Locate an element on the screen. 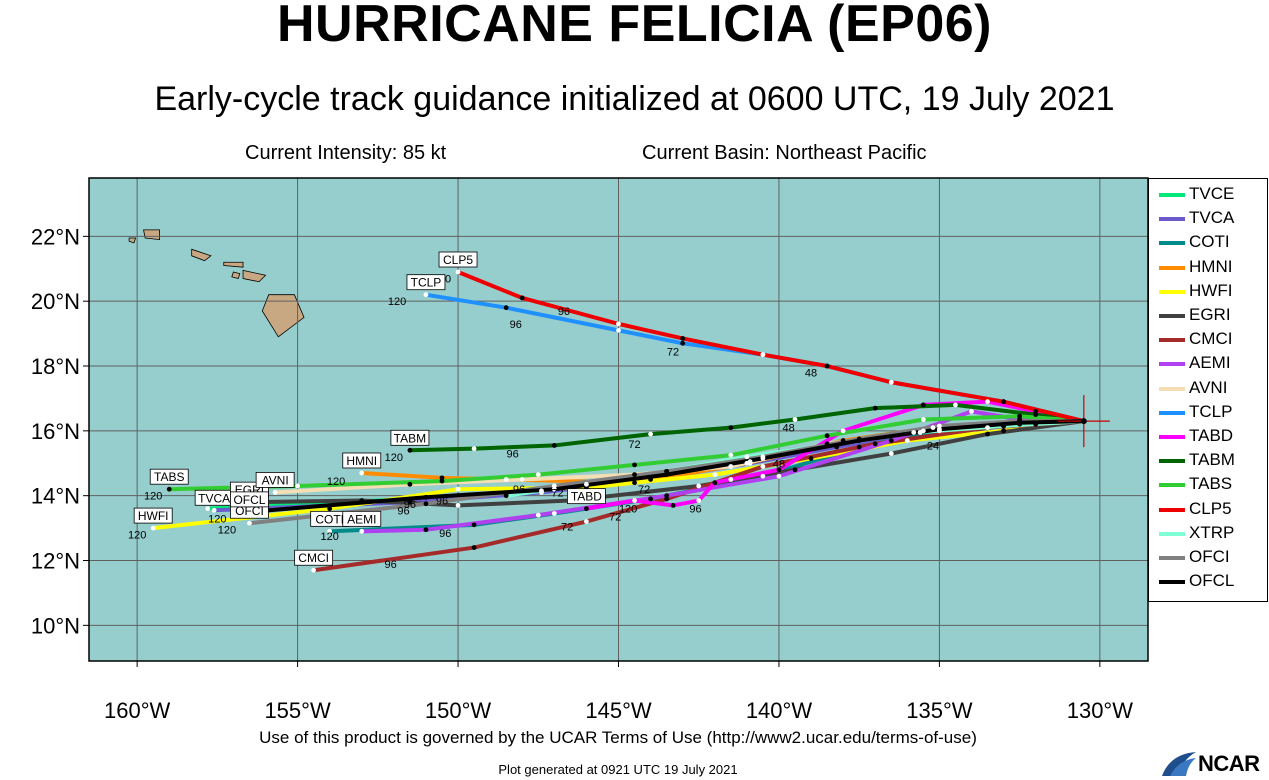 This screenshot has height=780, width=1269. legend-item-ofci: OFCI is located at coordinates (1208, 557).